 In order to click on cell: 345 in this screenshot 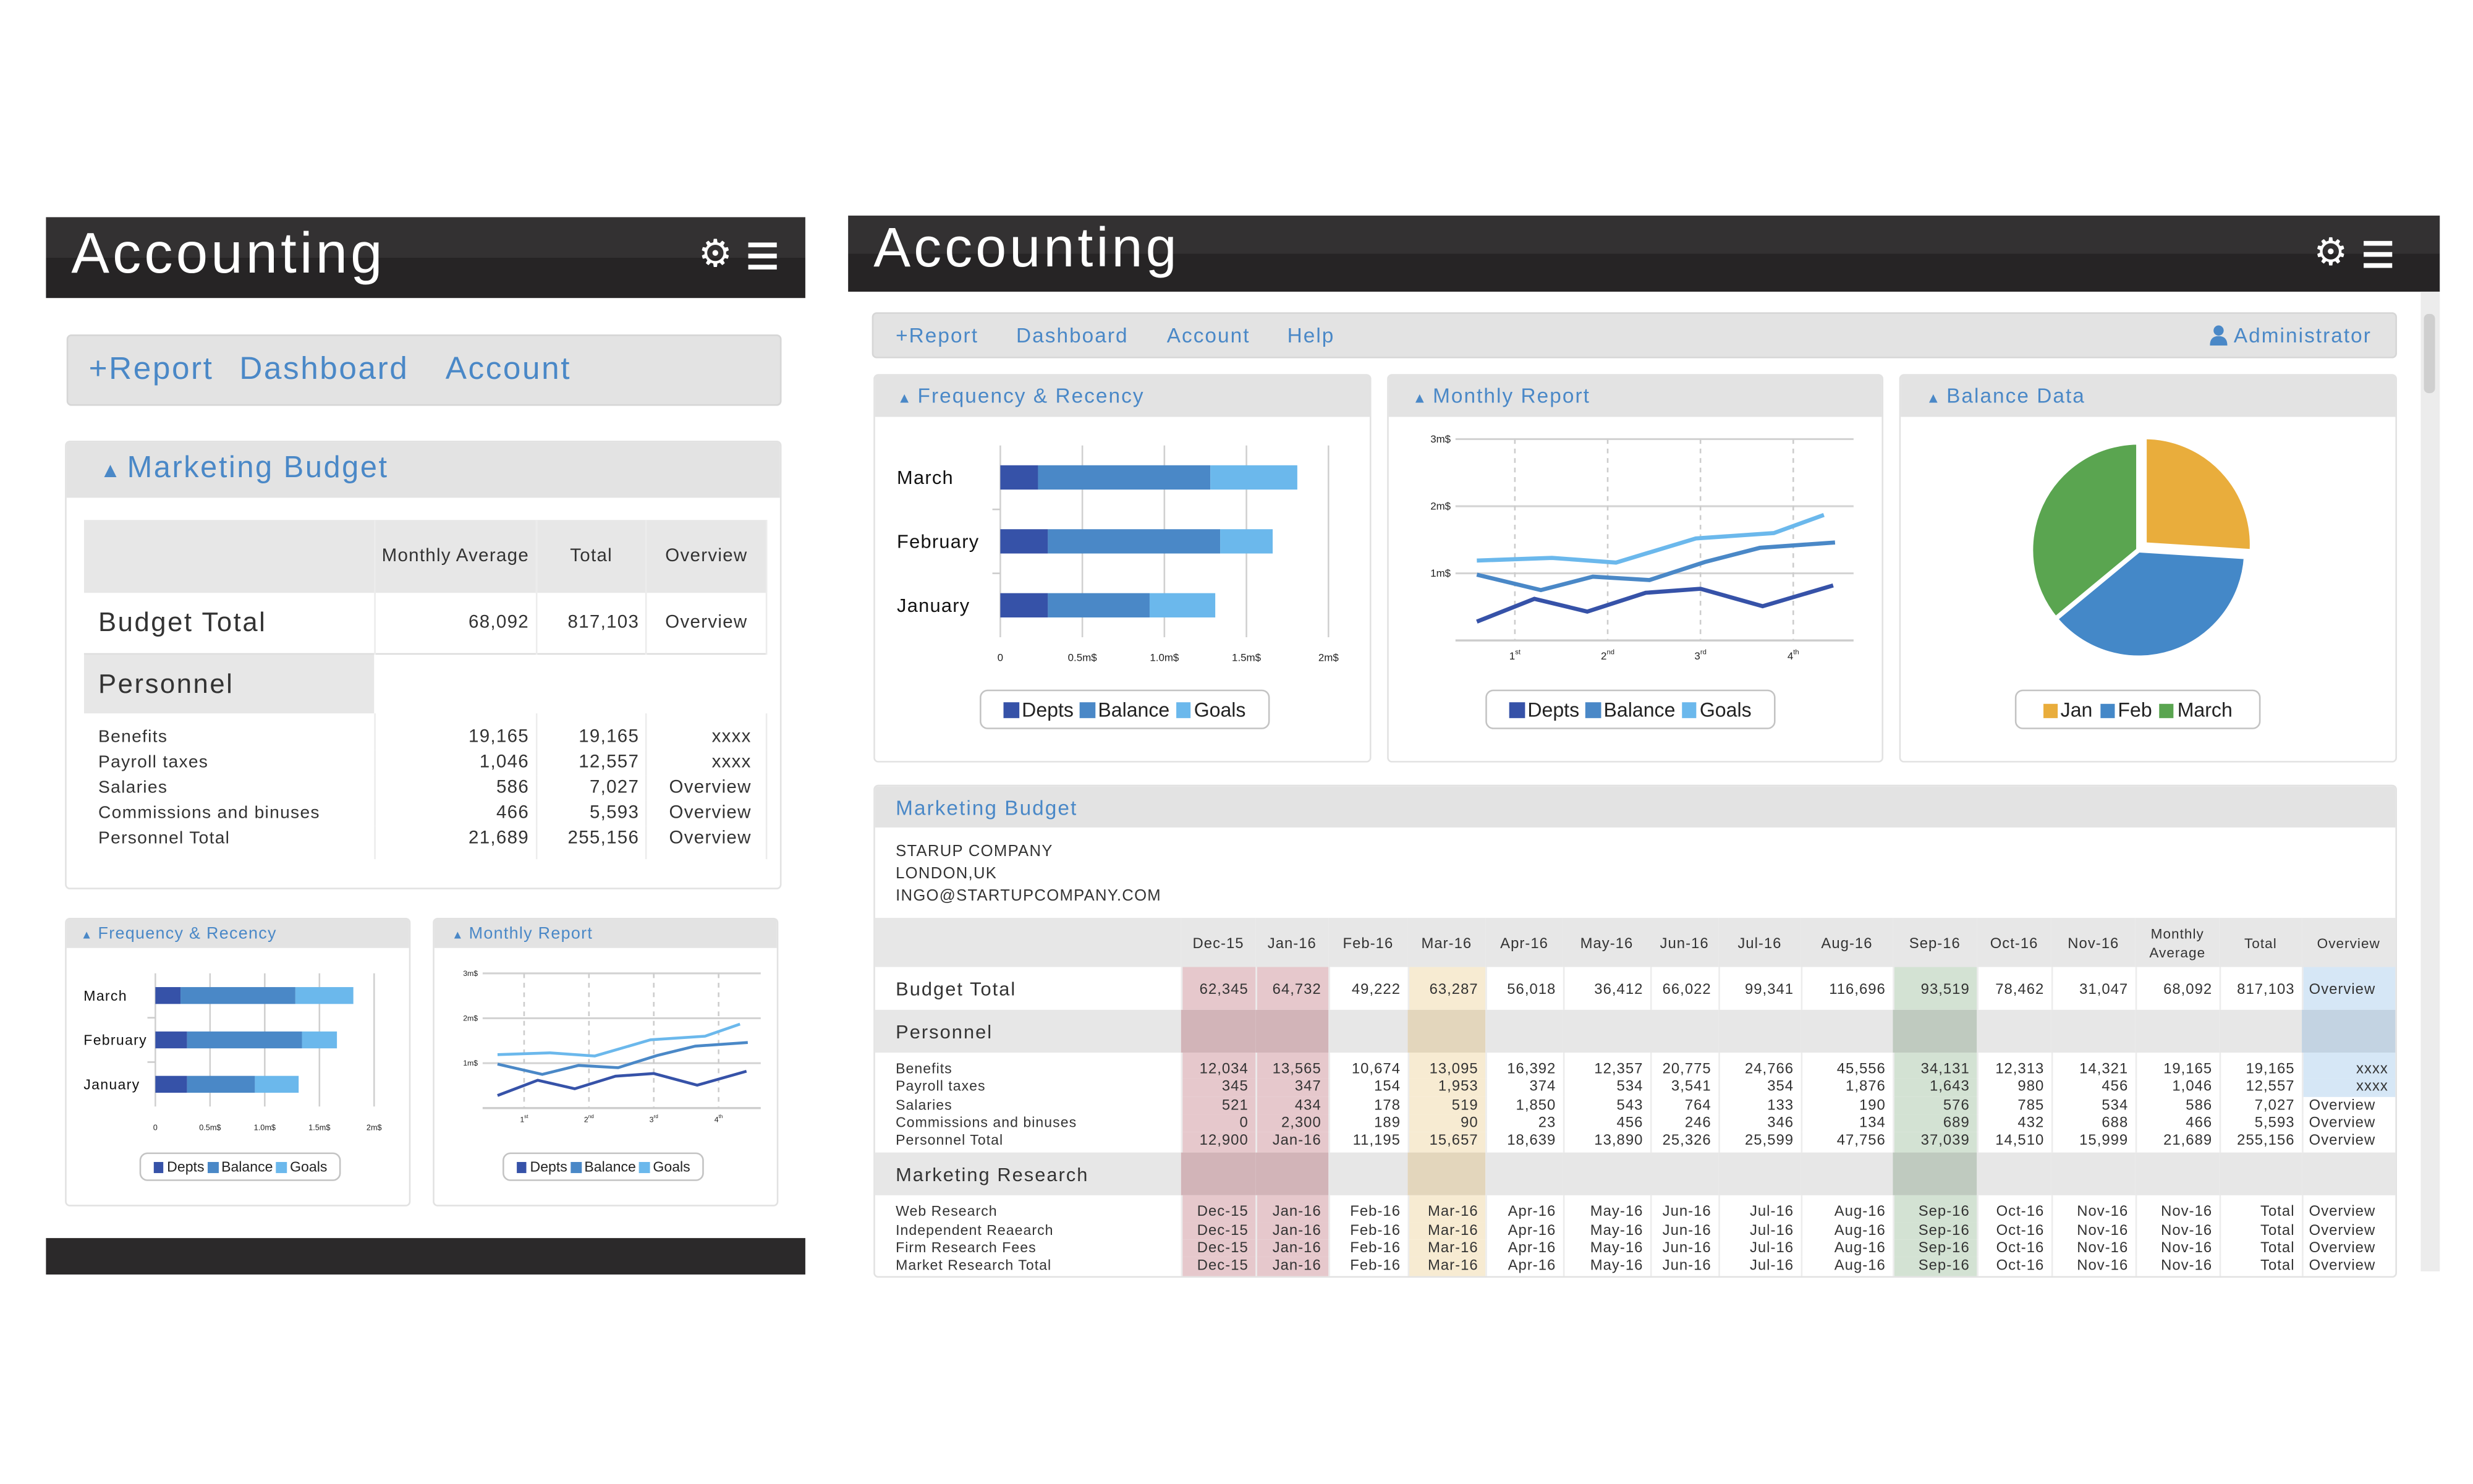, I will do `click(1219, 1087)`.